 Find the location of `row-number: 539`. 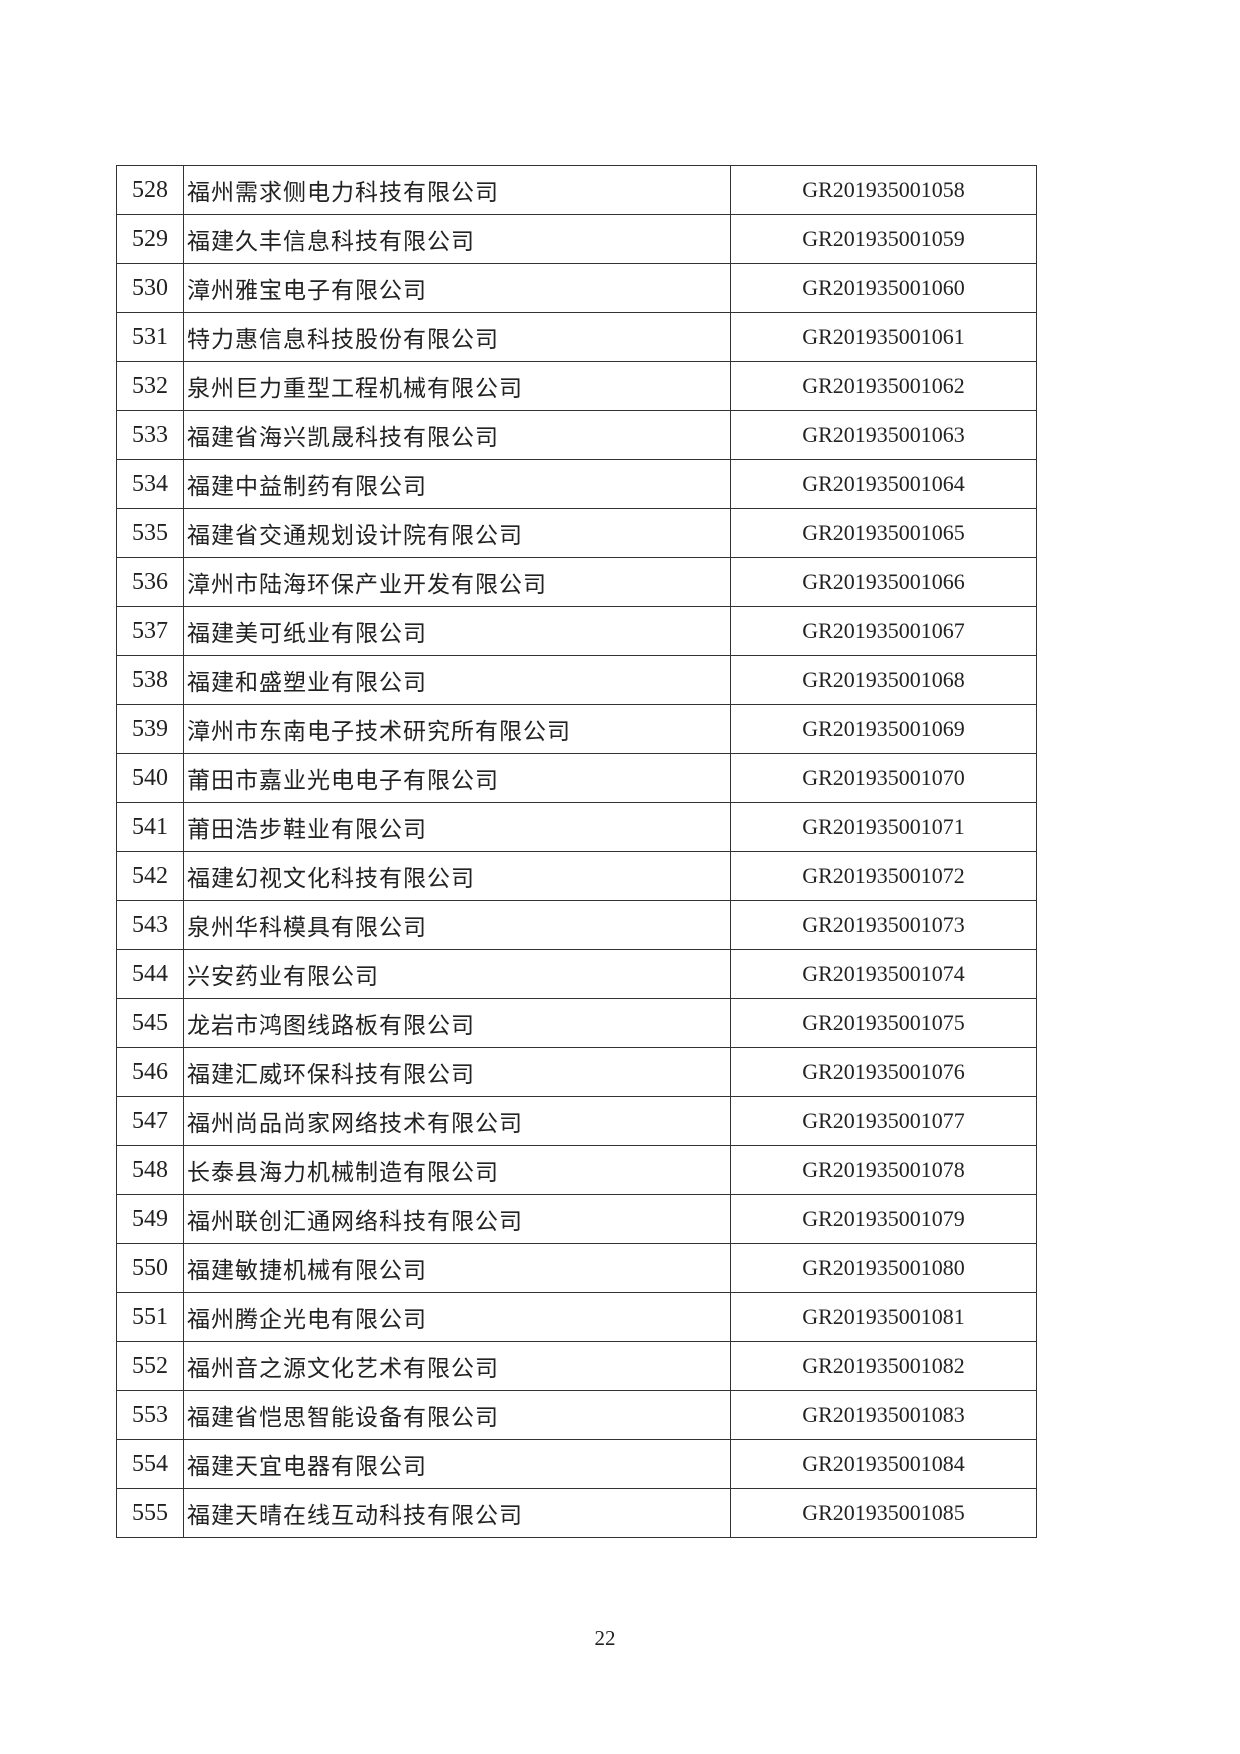

row-number: 539 is located at coordinates (150, 729).